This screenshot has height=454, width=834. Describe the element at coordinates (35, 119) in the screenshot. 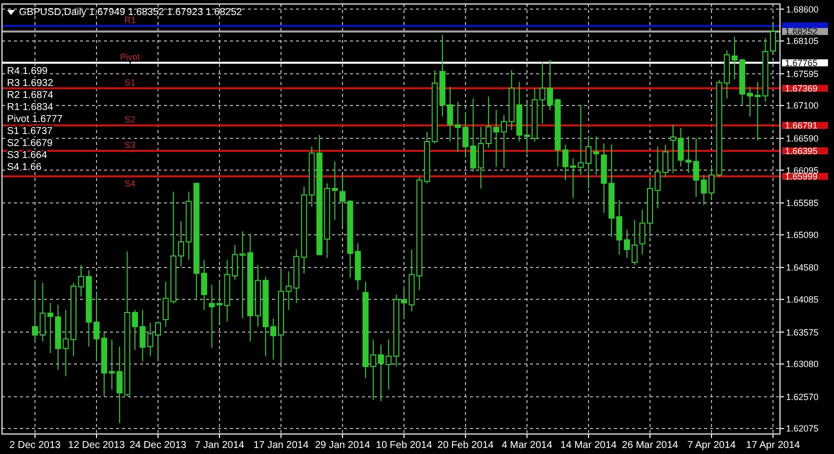

I see `annotation: Pivot 1.6777` at that location.